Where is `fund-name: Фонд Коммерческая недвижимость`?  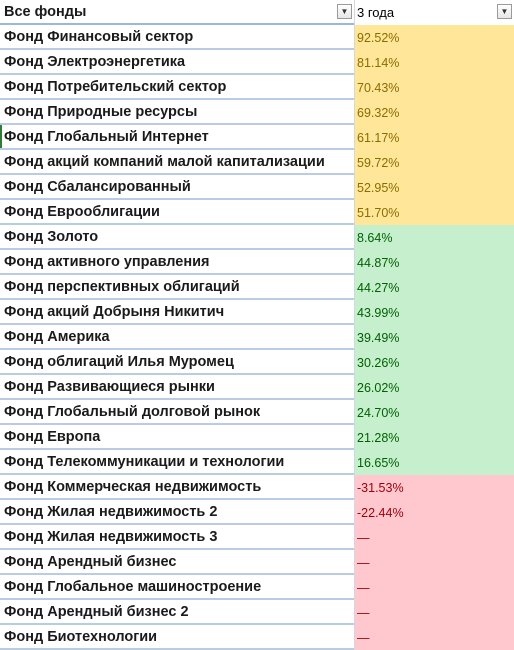 fund-name: Фонд Коммерческая недвижимость is located at coordinates (133, 486).